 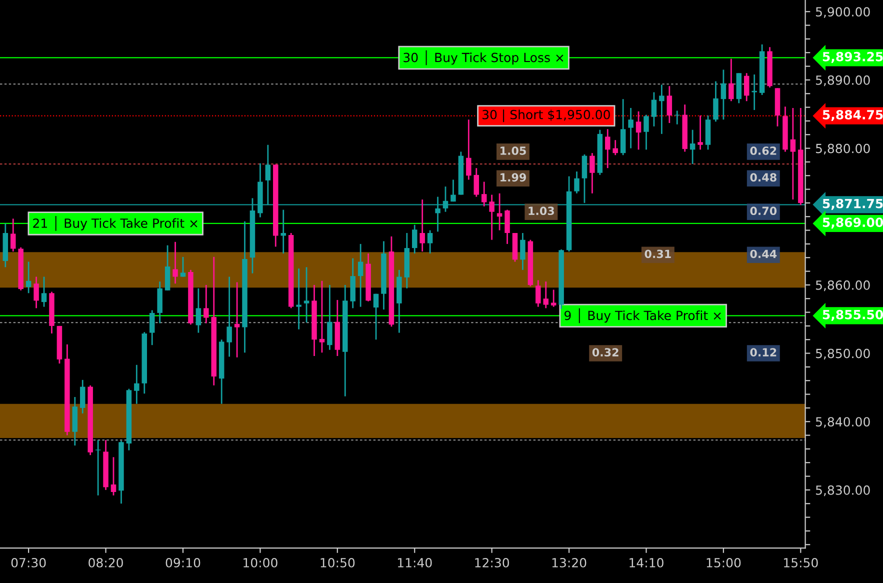 What do you see at coordinates (843, 149) in the screenshot?
I see `y-tick-label: 5,880.00` at bounding box center [843, 149].